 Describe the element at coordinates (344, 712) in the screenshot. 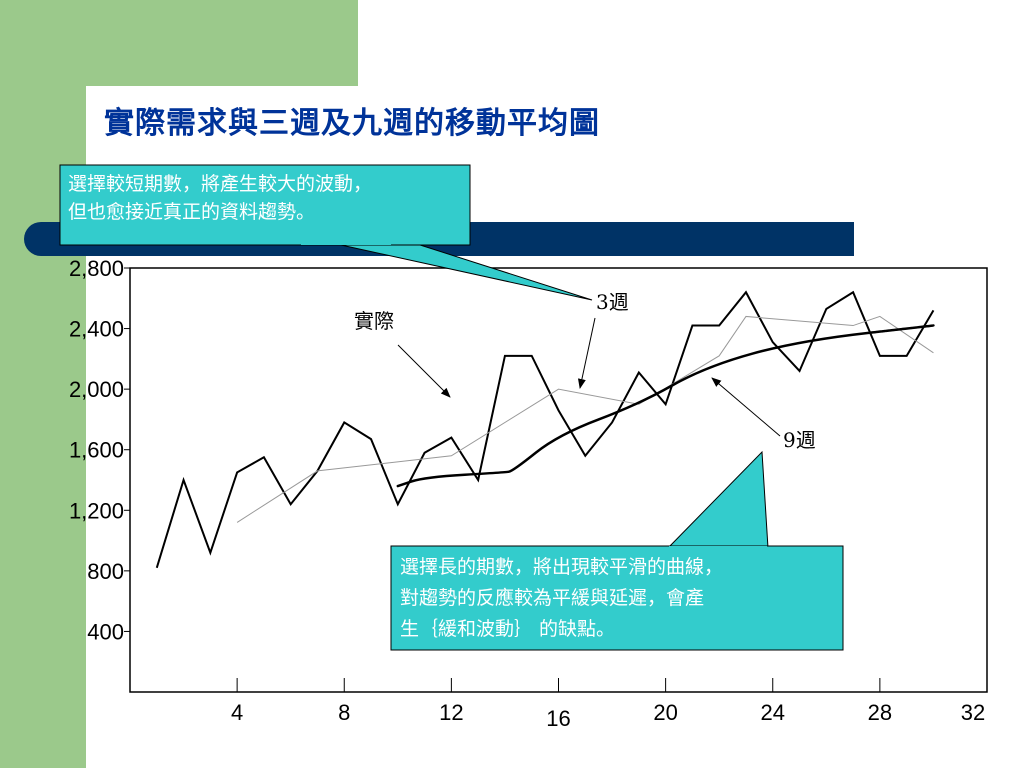

I see `x-tick-label: 8` at that location.